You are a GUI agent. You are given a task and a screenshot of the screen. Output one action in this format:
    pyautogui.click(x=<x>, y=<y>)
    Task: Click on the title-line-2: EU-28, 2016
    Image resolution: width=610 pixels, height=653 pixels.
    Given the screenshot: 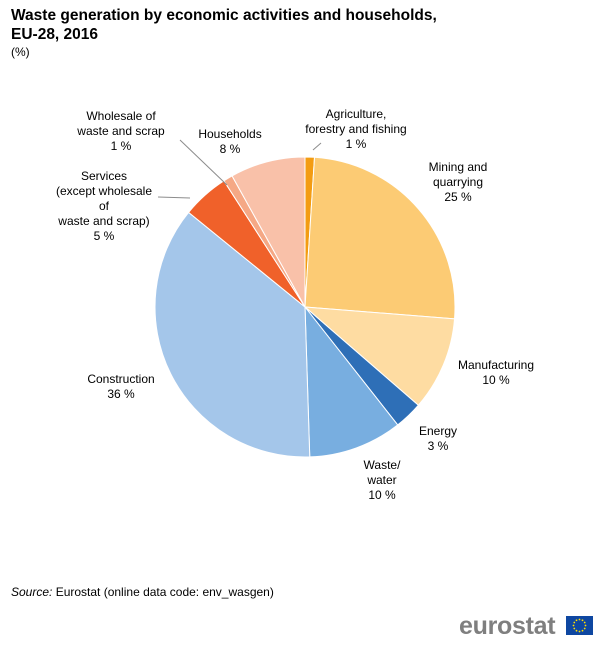 What is the action you would take?
    pyautogui.click(x=55, y=34)
    